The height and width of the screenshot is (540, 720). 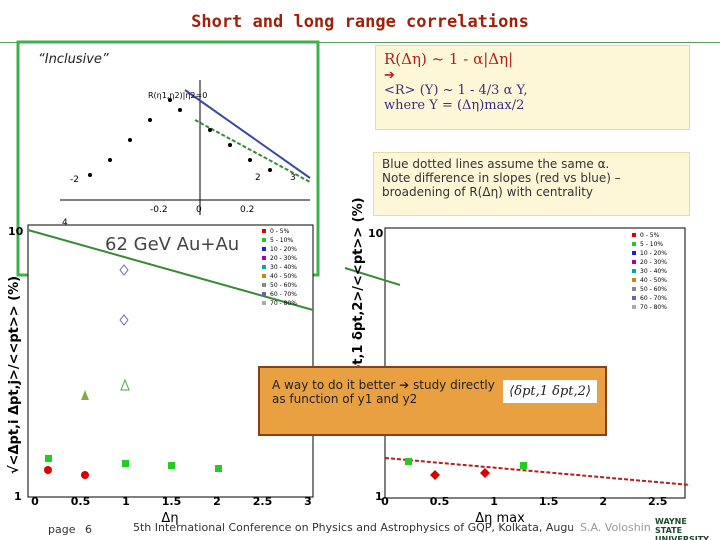 I want to click on y-axis-label: √<Δpt,i Δpt,j>/<<pt>> (%), so click(x=14, y=375).